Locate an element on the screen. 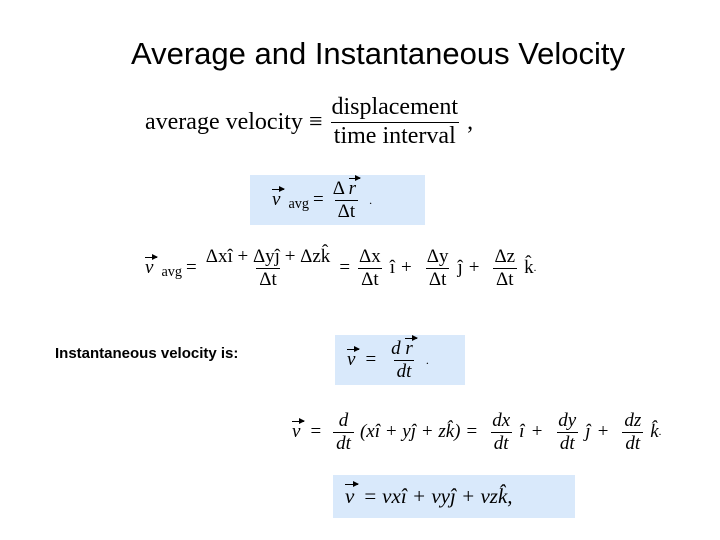 The height and width of the screenshot is (540, 720). parenthesis: (xî + yĵ + zk̂) is located at coordinates (410, 432).